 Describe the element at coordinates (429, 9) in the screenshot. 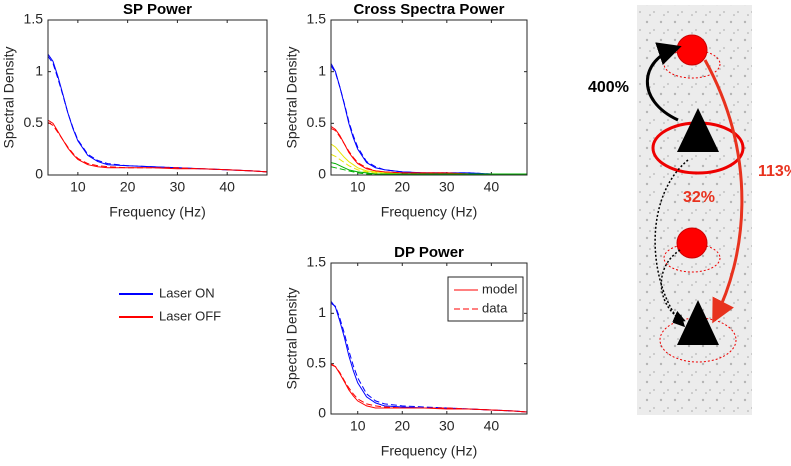

I see `chart-title: Cross Spectra Power` at that location.